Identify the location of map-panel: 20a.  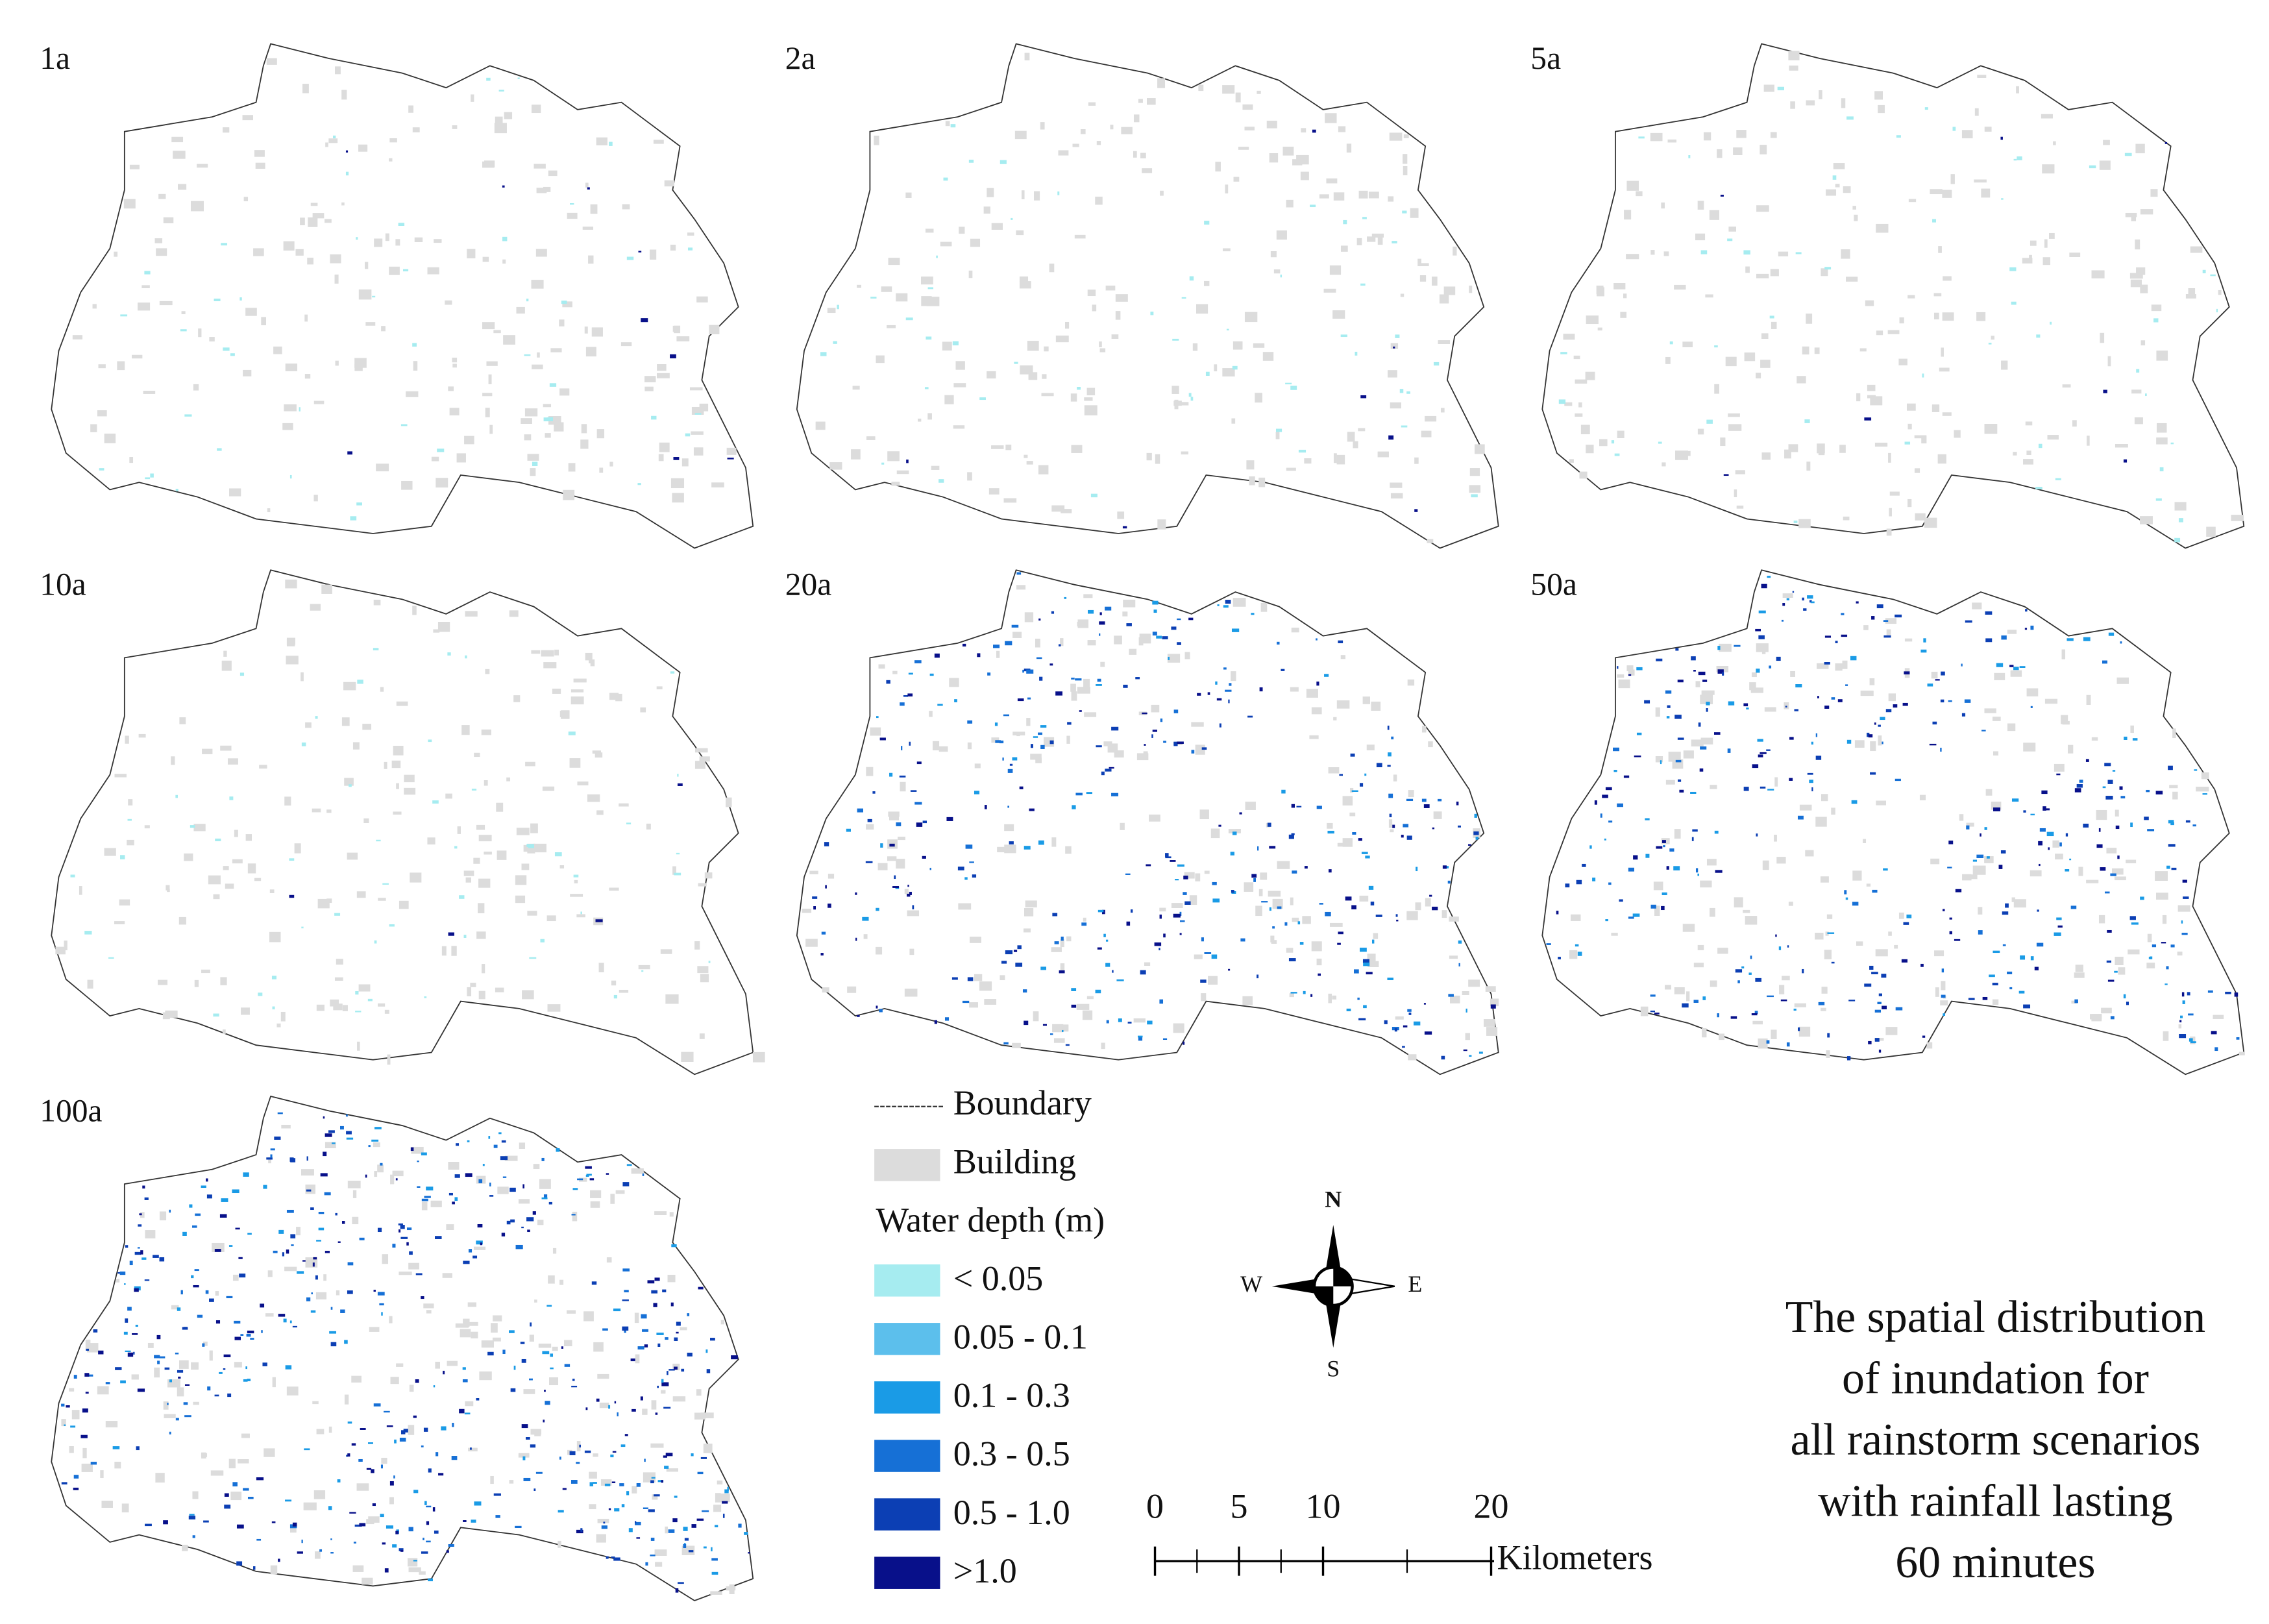
(1142, 821).